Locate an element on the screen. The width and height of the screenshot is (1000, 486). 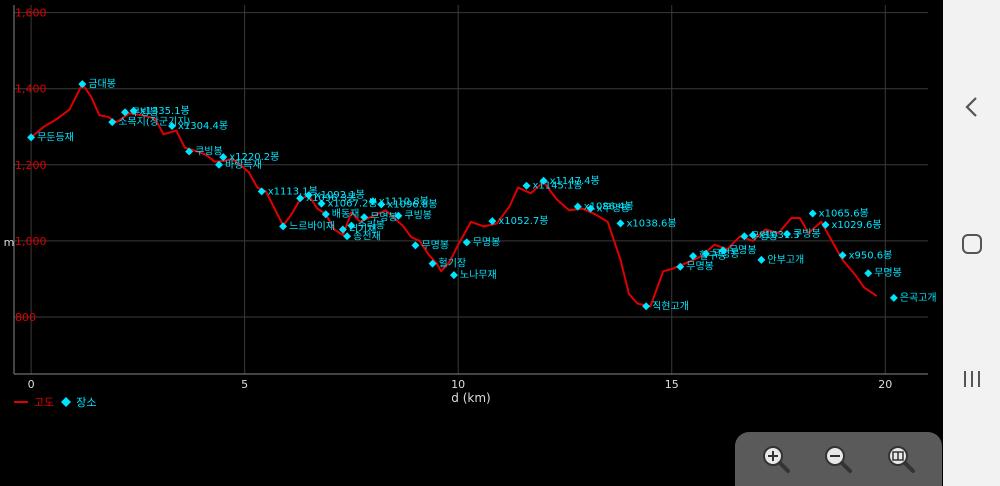
place-label: 수리봉 is located at coordinates (371, 226).